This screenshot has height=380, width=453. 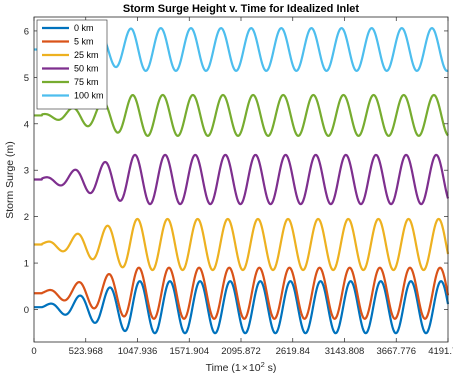 What do you see at coordinates (263, 364) in the screenshot?
I see `x-axis-label-exponent: 2` at bounding box center [263, 364].